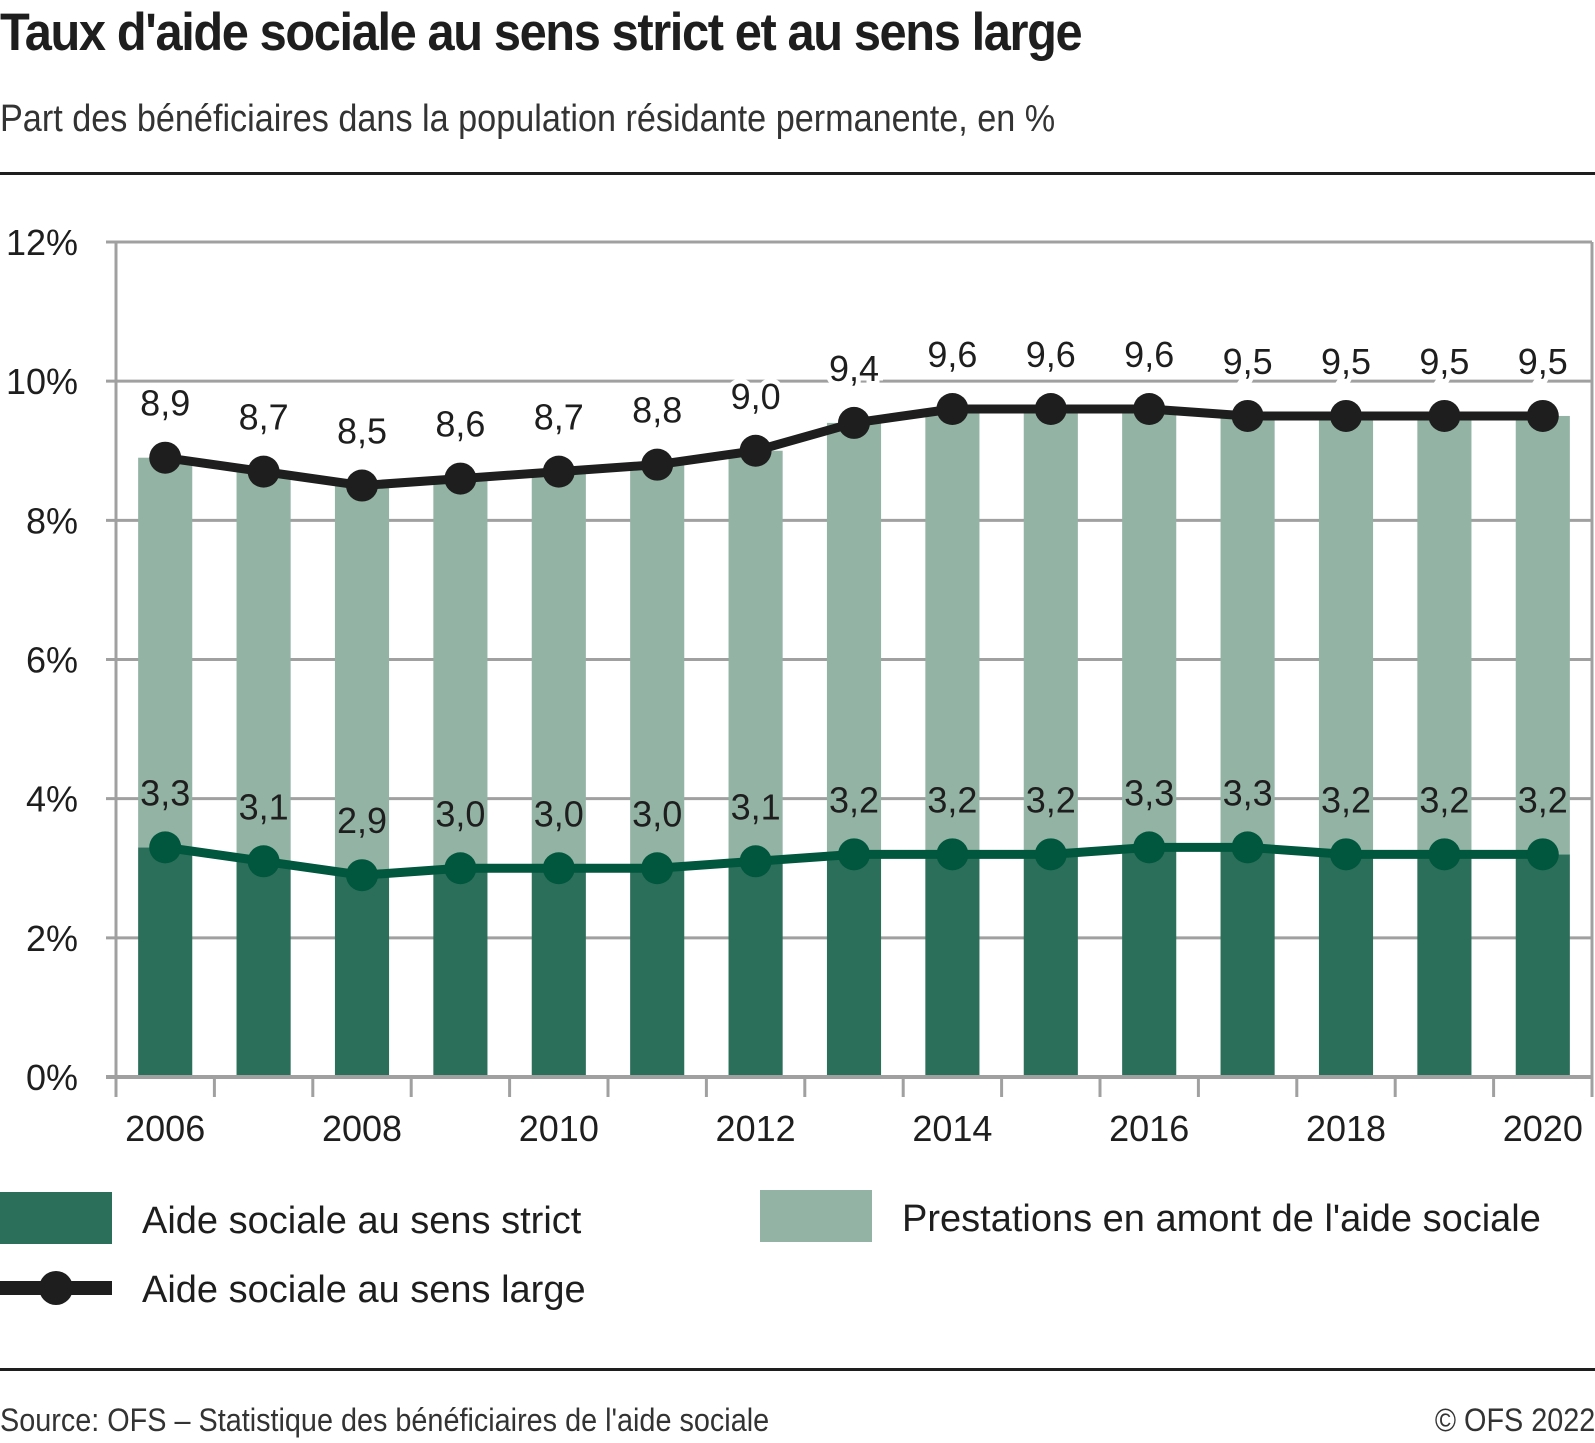  Describe the element at coordinates (1346, 1128) in the screenshot. I see `x-tick-label: 2018` at that location.